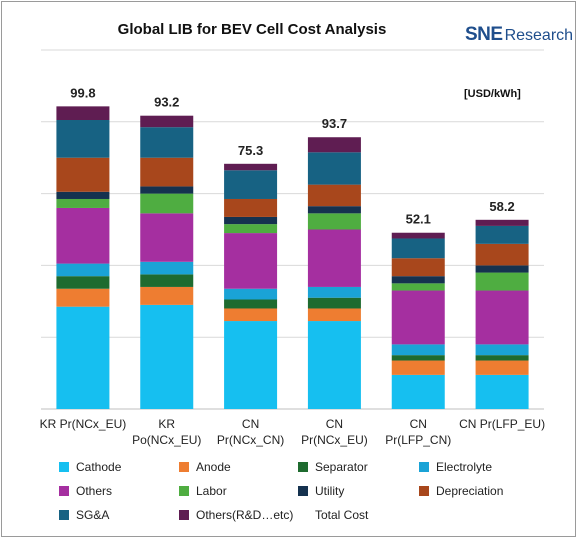 Image resolution: width=579 pixels, height=540 pixels. What do you see at coordinates (82, 92) in the screenshot?
I see `total-cost-label: 99.8` at bounding box center [82, 92].